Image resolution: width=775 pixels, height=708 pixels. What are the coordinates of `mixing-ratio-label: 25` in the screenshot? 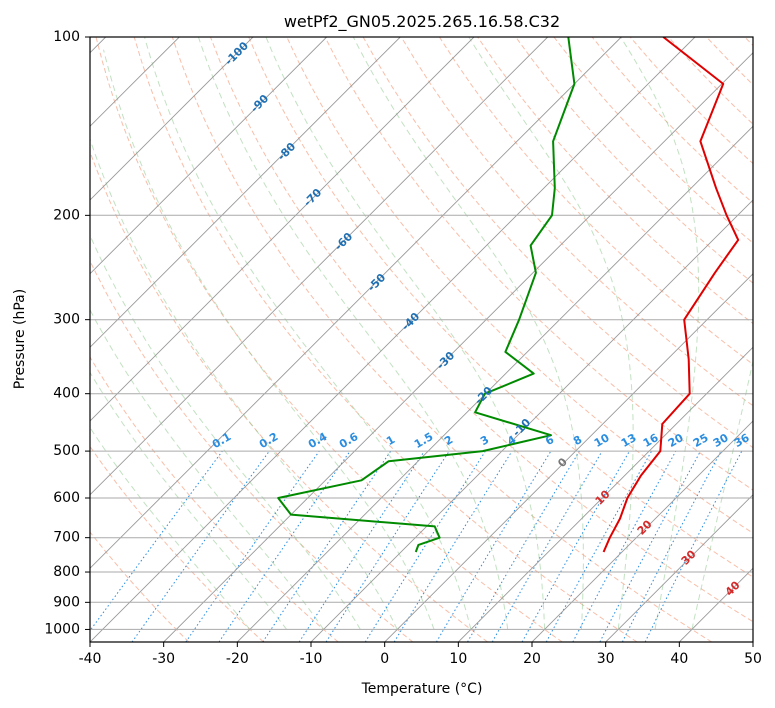 It's located at (701, 440).